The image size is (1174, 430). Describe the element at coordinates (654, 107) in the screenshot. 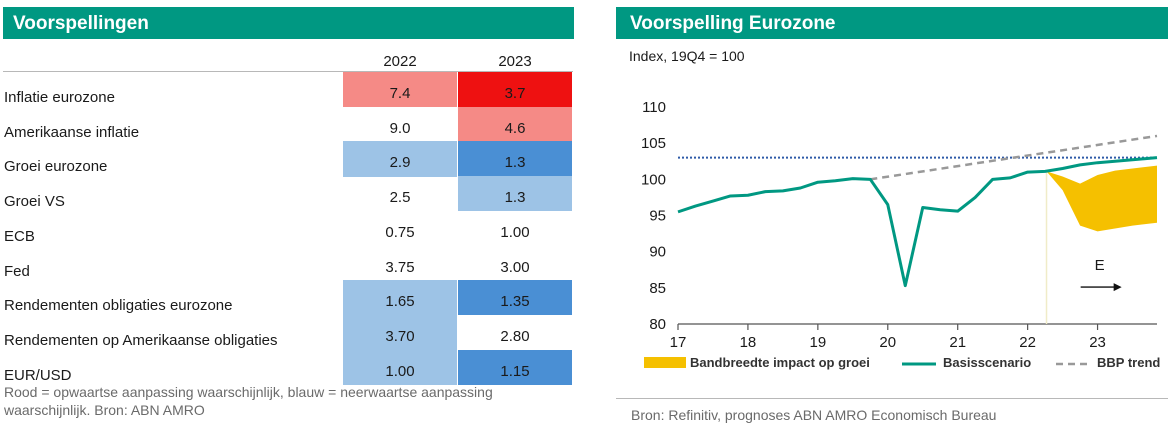

I see `y-tick-label: 110` at that location.